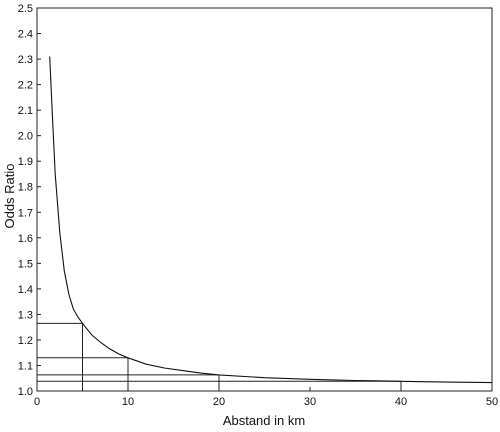 The height and width of the screenshot is (432, 500). I want to click on y-tick-label: 1.6, so click(25, 239).